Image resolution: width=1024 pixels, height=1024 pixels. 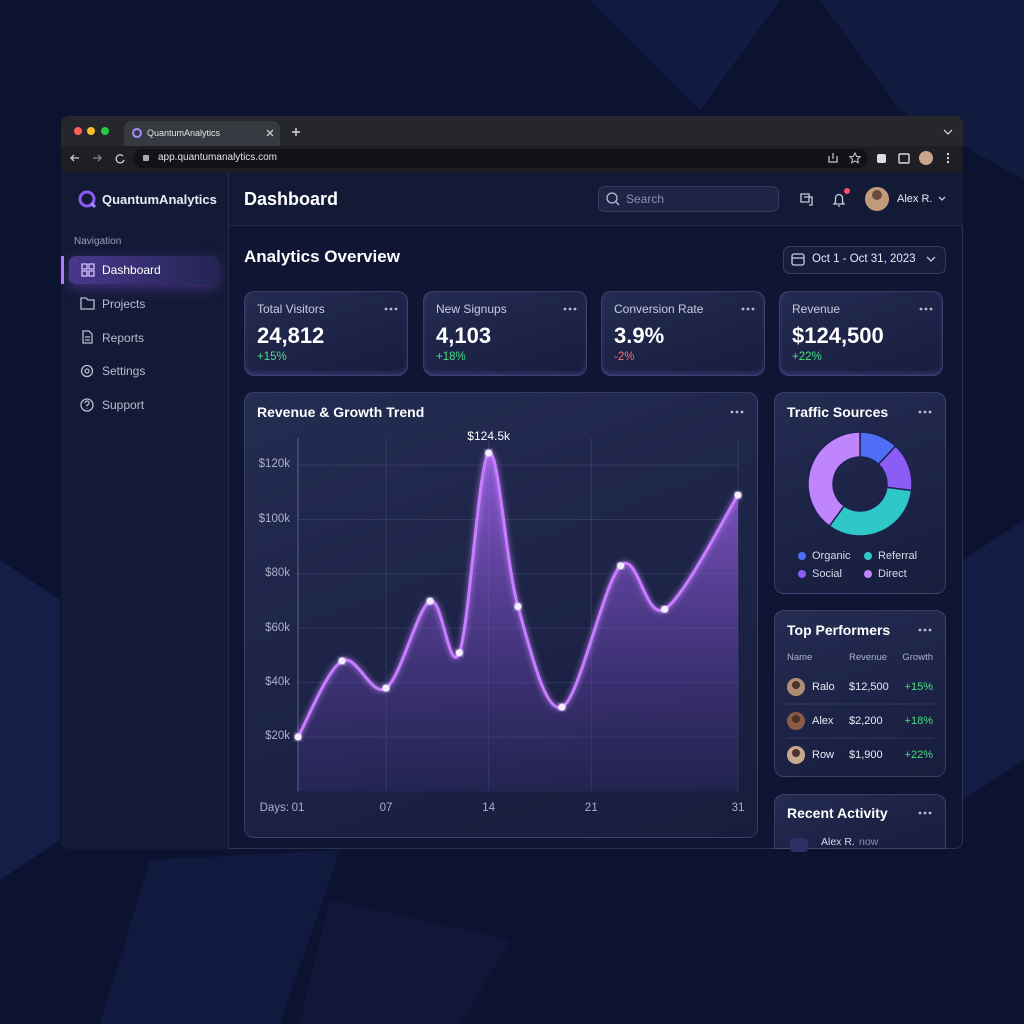 What do you see at coordinates (800, 658) in the screenshot?
I see `table-header: Name` at bounding box center [800, 658].